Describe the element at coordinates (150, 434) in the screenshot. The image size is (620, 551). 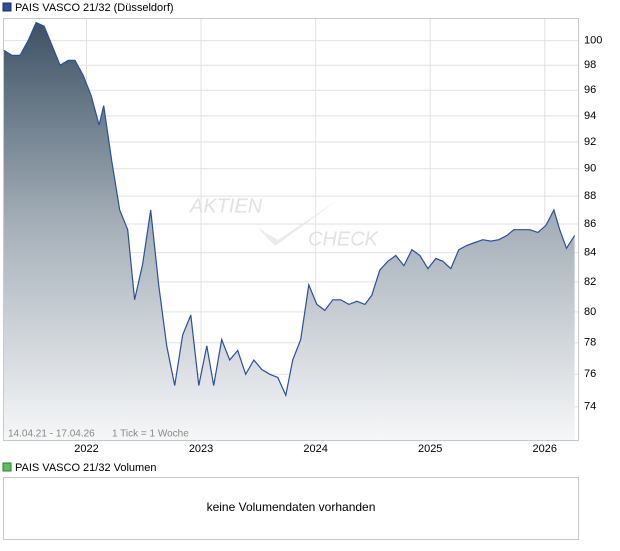
I see `tick-note: 1 Tick = 1 Woche` at that location.